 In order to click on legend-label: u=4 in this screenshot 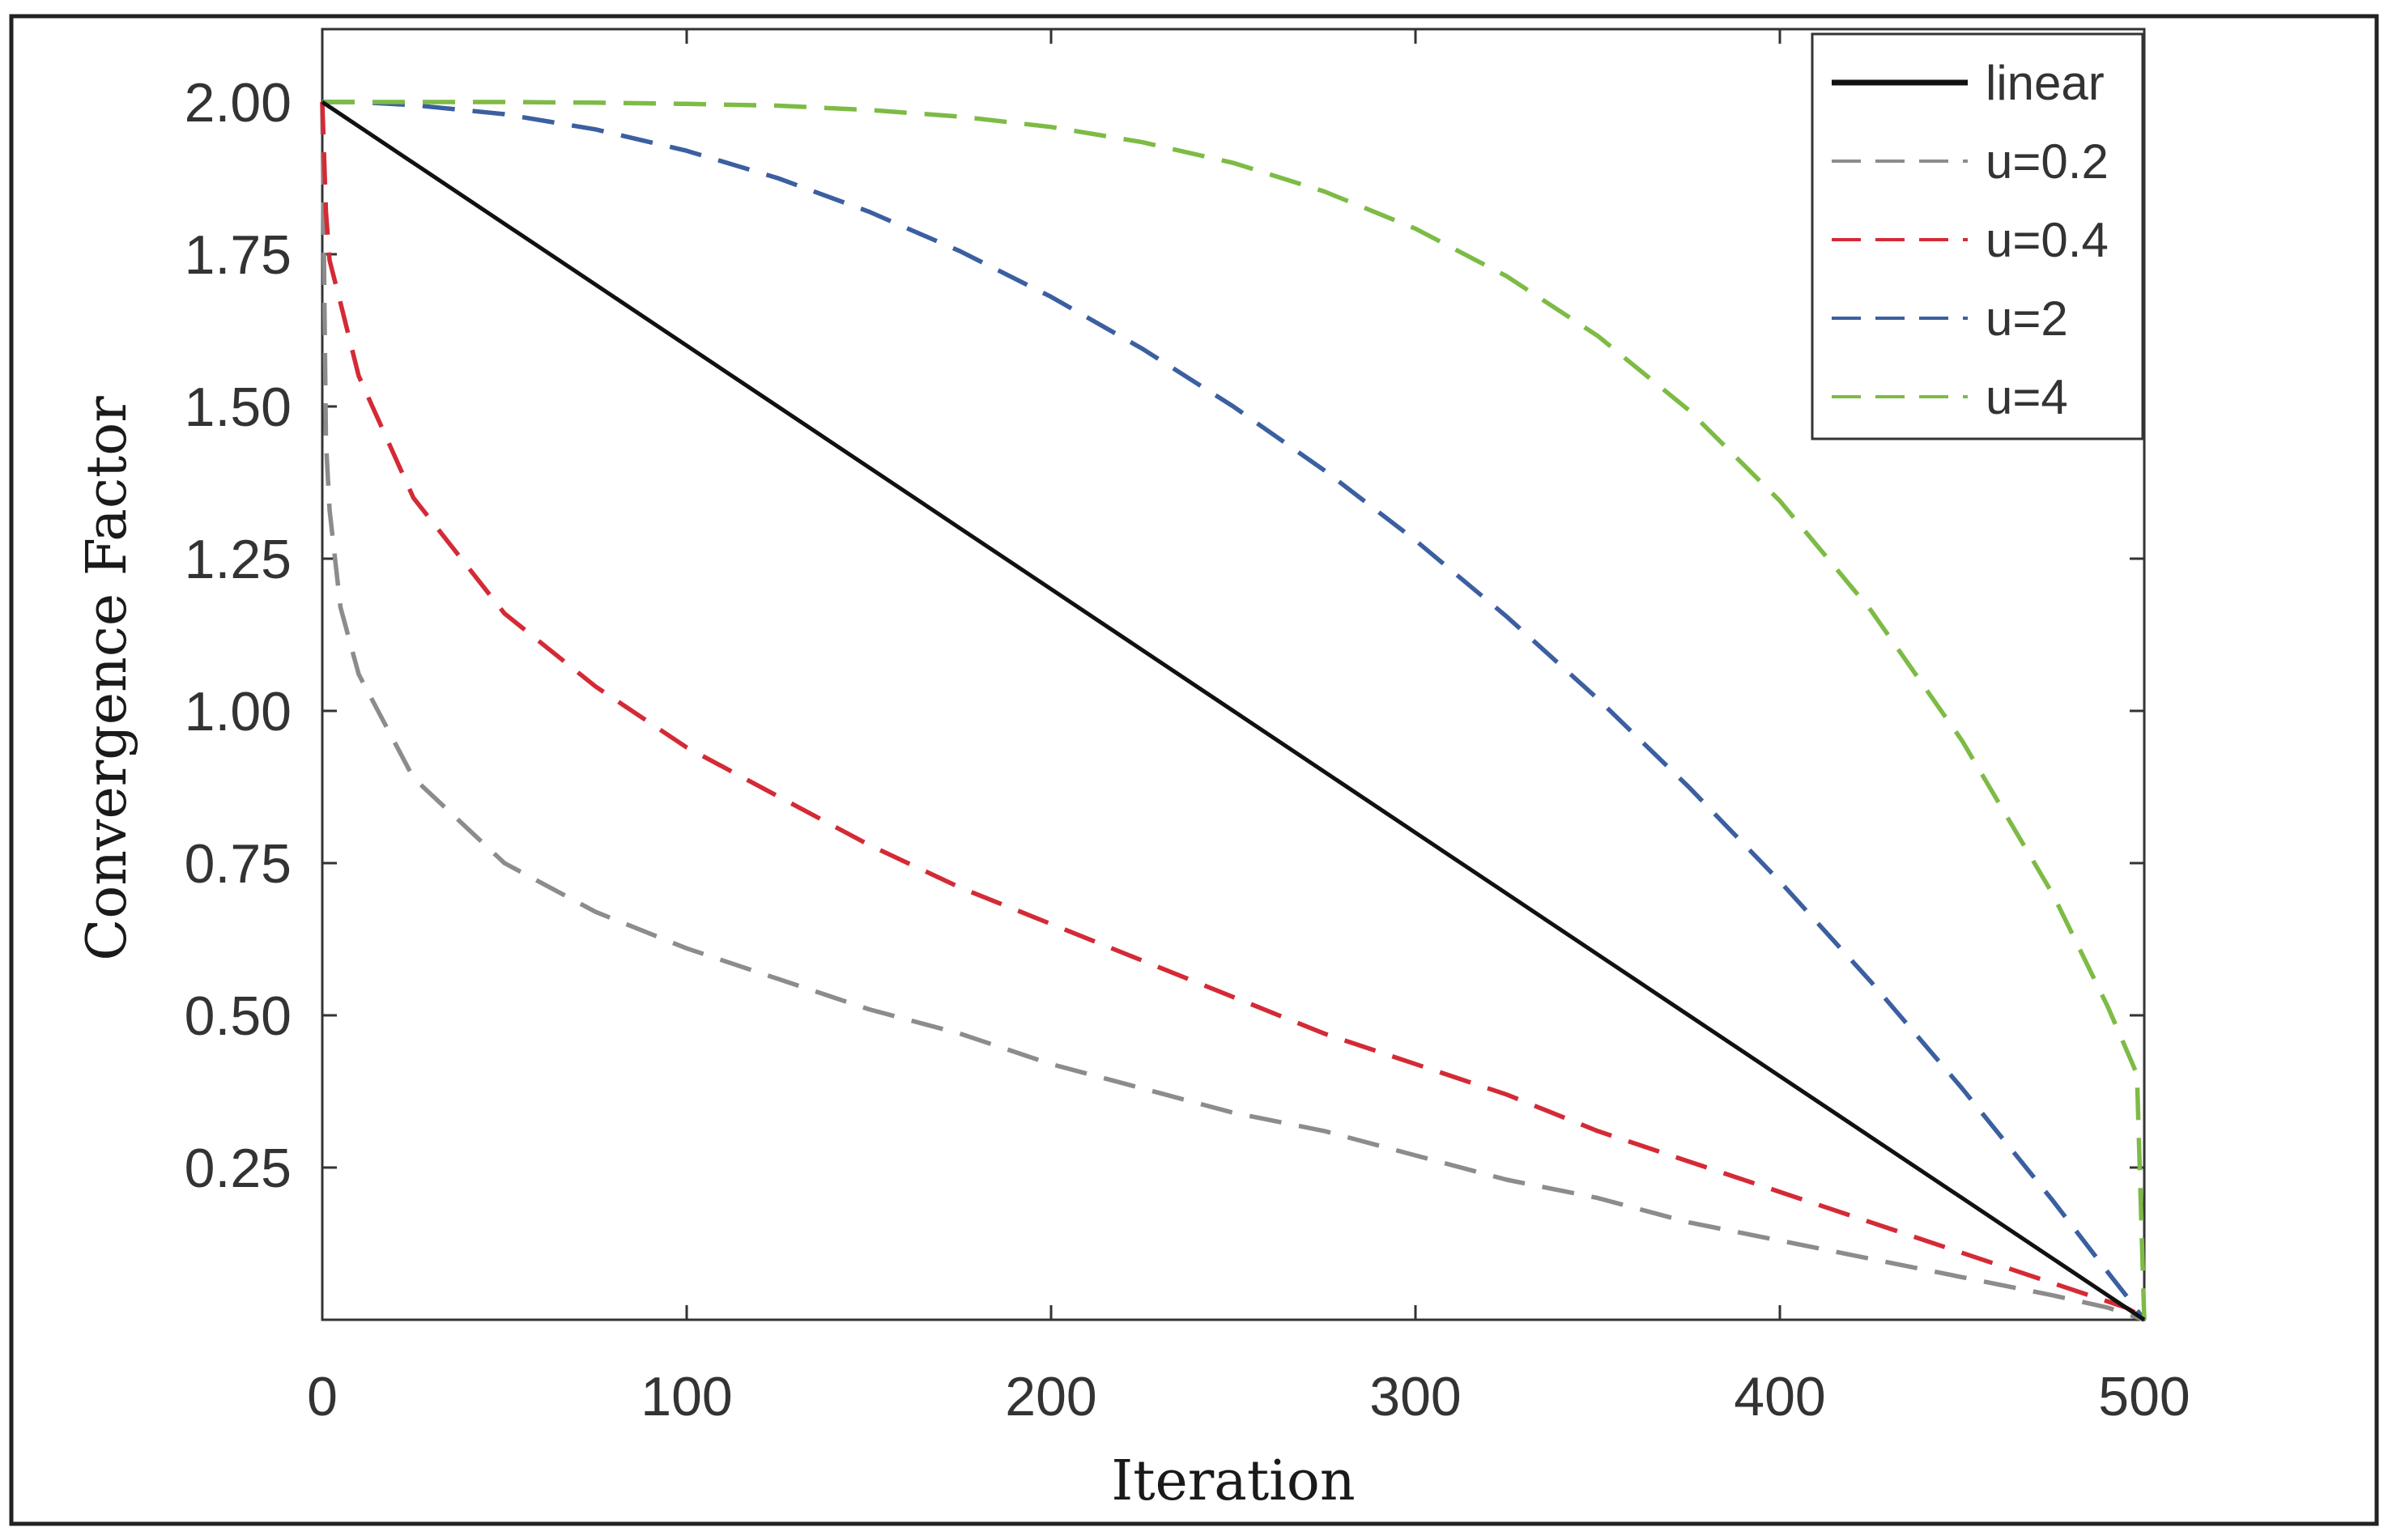, I will do `click(2027, 397)`.